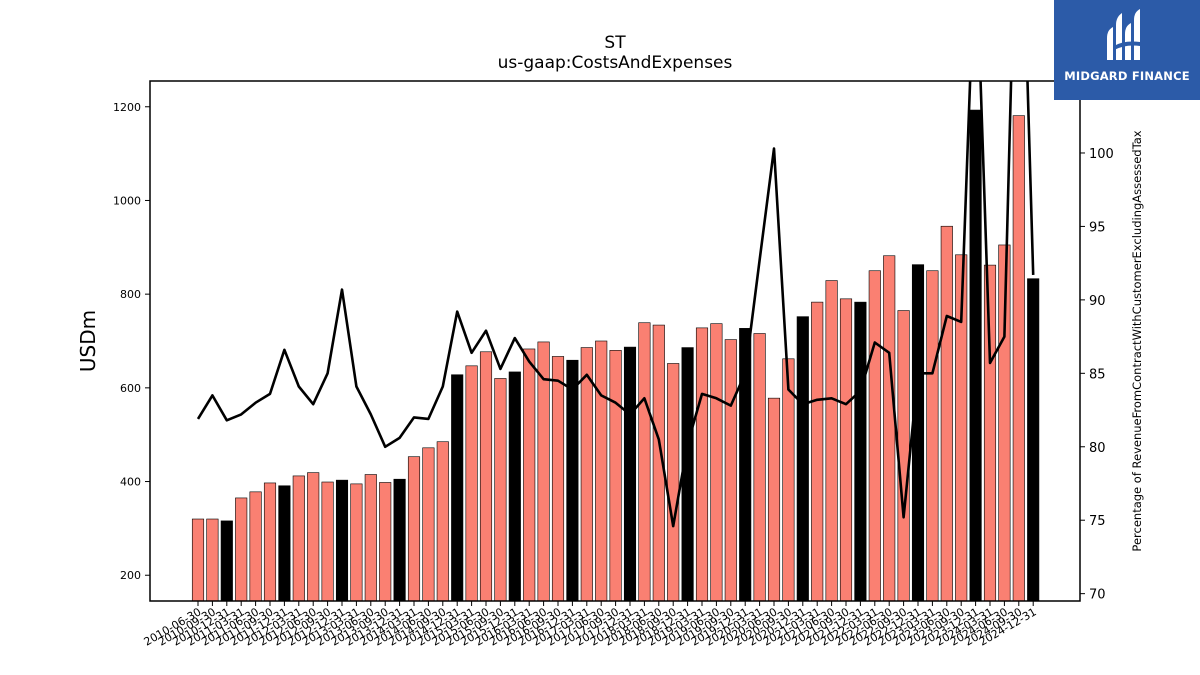  I want to click on y2-tick-label: 100, so click(1101, 154).